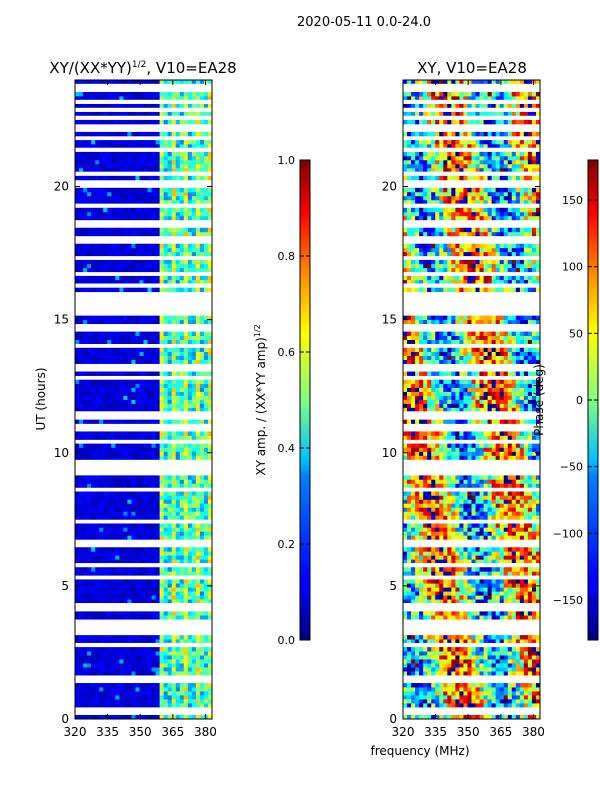 This screenshot has height=800, width=600. Describe the element at coordinates (287, 352) in the screenshot. I see `colorbar-tick-label: 0.6` at that location.